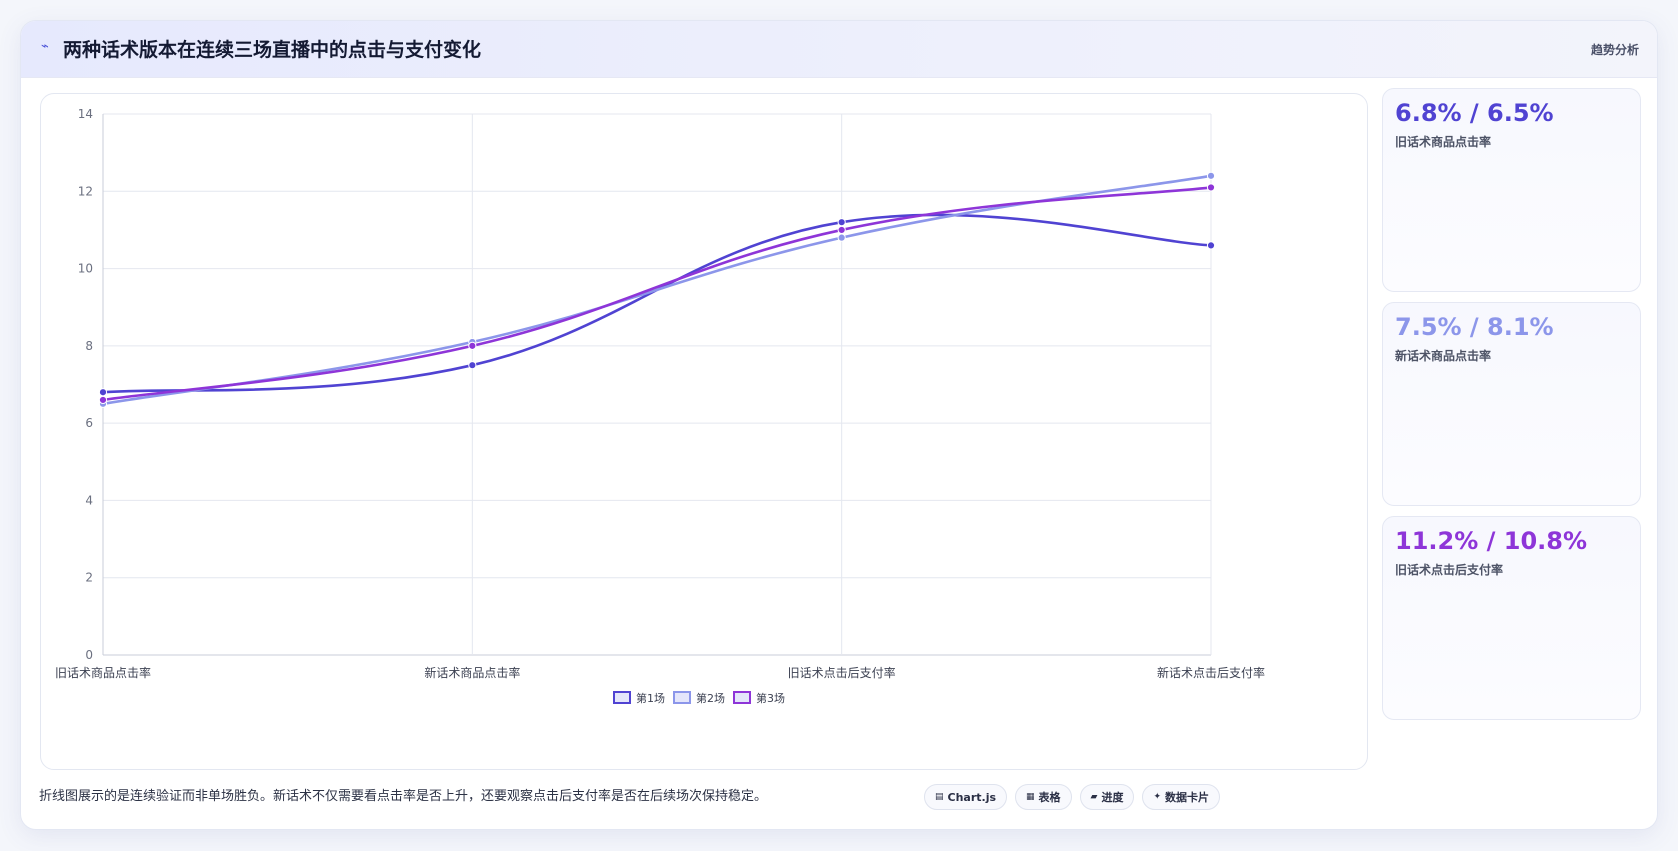  Describe the element at coordinates (103, 672) in the screenshot. I see `x-tick-label: 旧话术商品点击率` at that location.